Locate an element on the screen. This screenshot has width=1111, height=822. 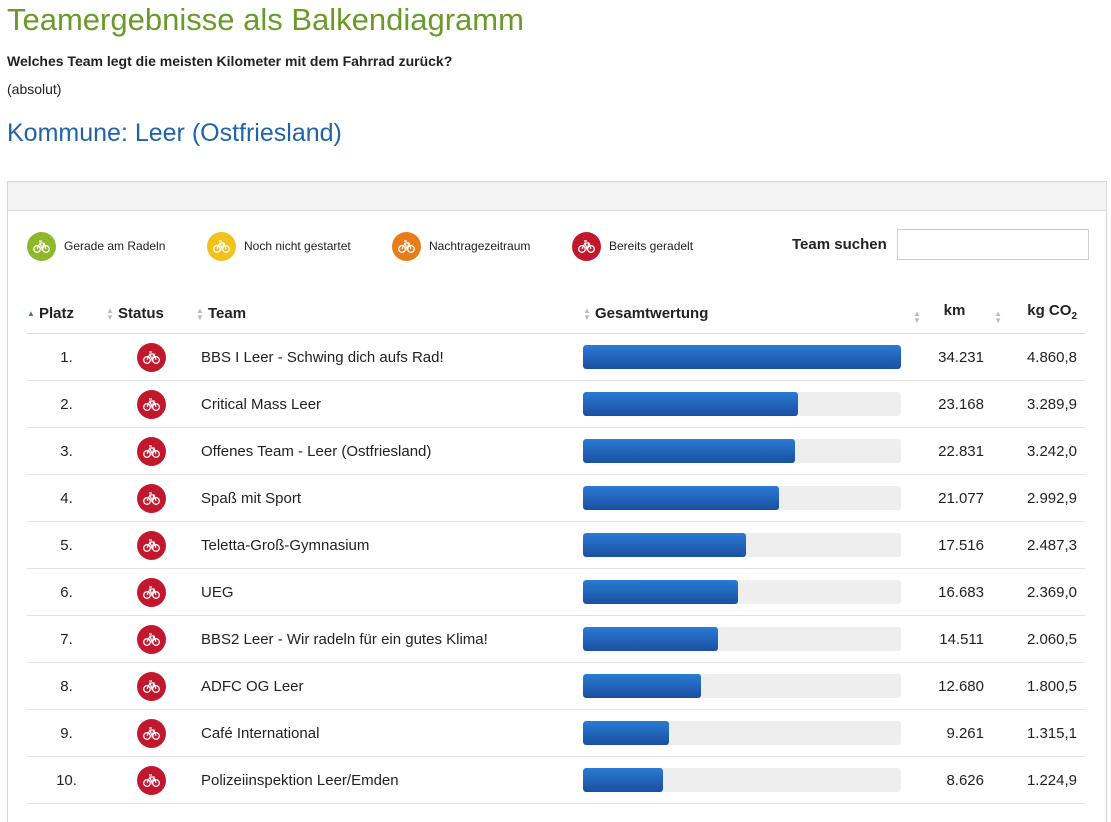
page-title: Teamergebnisse als Balkendiagramm is located at coordinates (265, 19).